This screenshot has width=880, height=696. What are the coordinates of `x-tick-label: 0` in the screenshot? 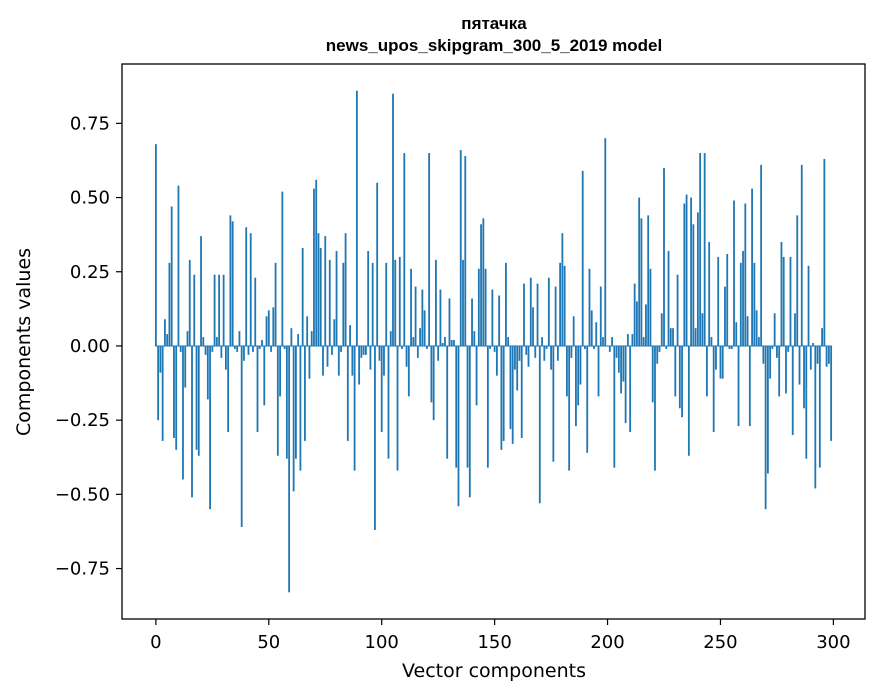 It's located at (155, 642).